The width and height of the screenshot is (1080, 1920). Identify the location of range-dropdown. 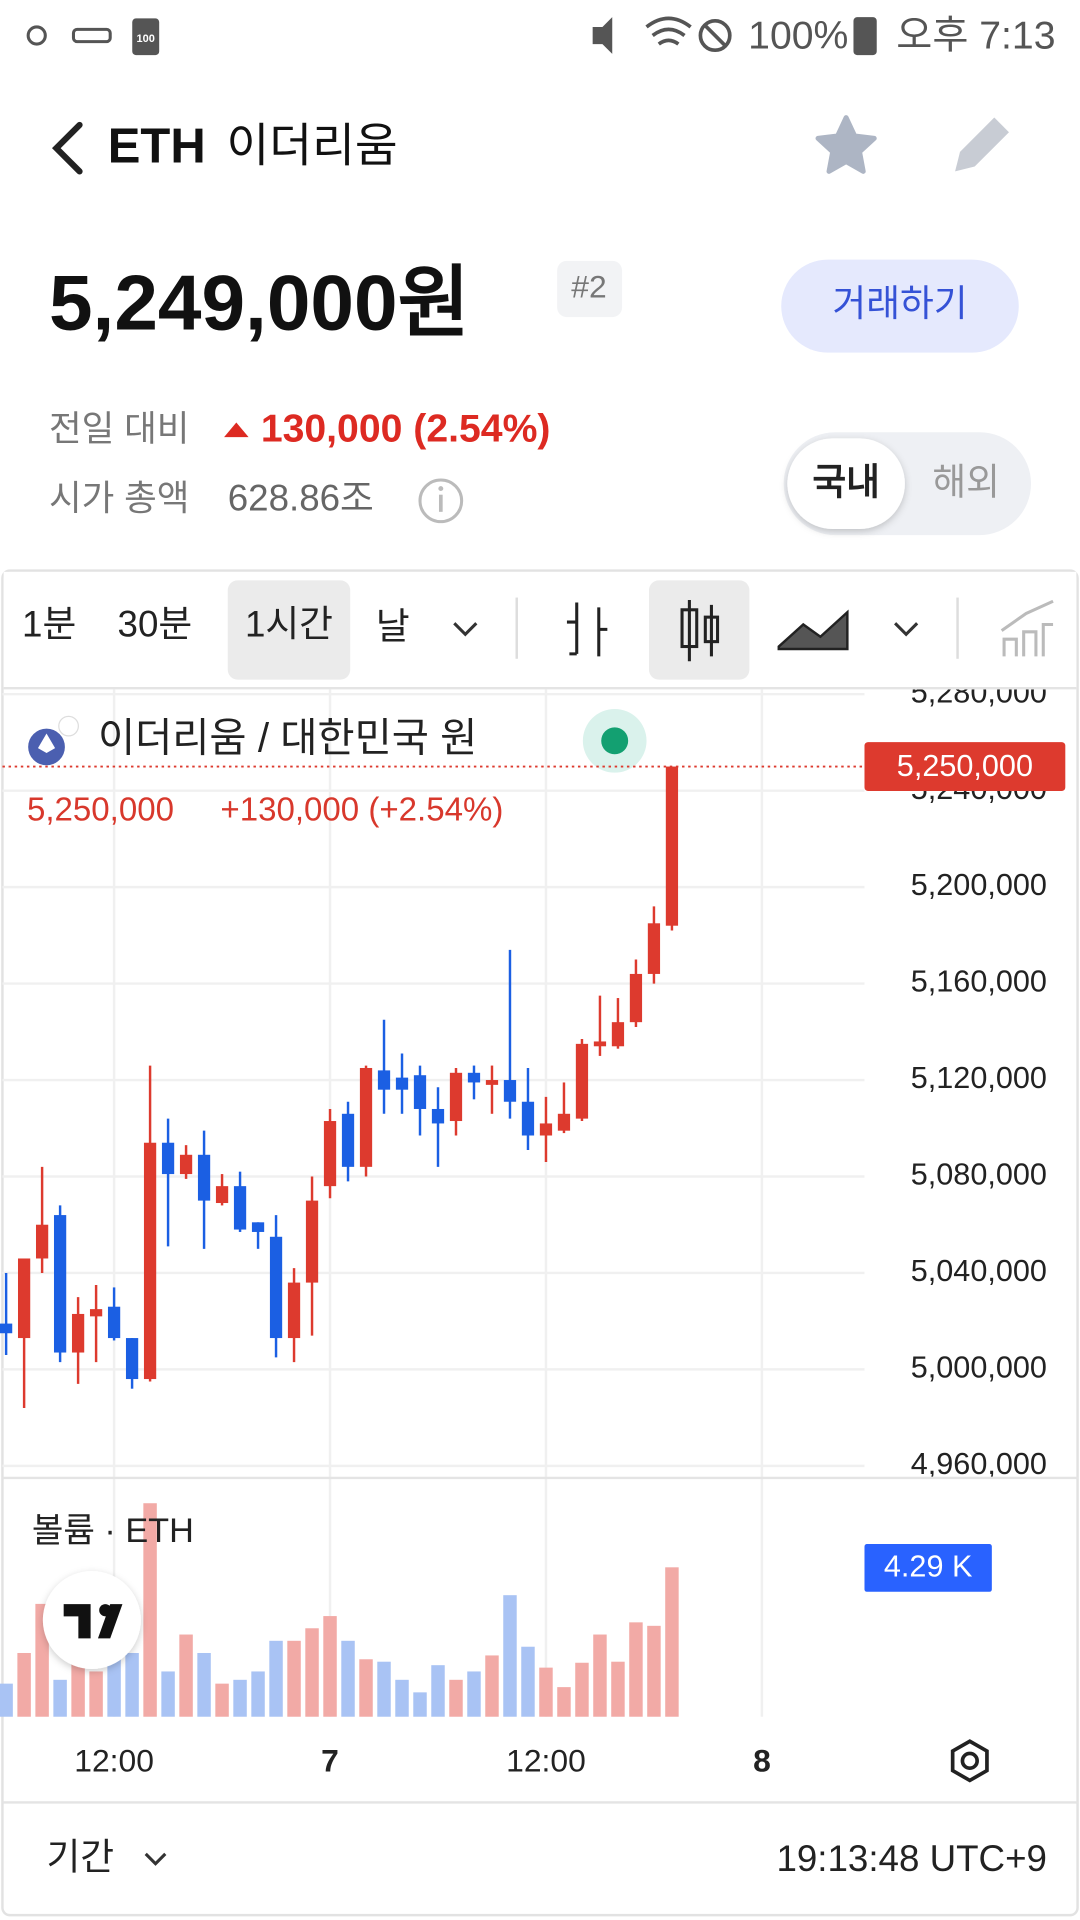
(155, 1859).